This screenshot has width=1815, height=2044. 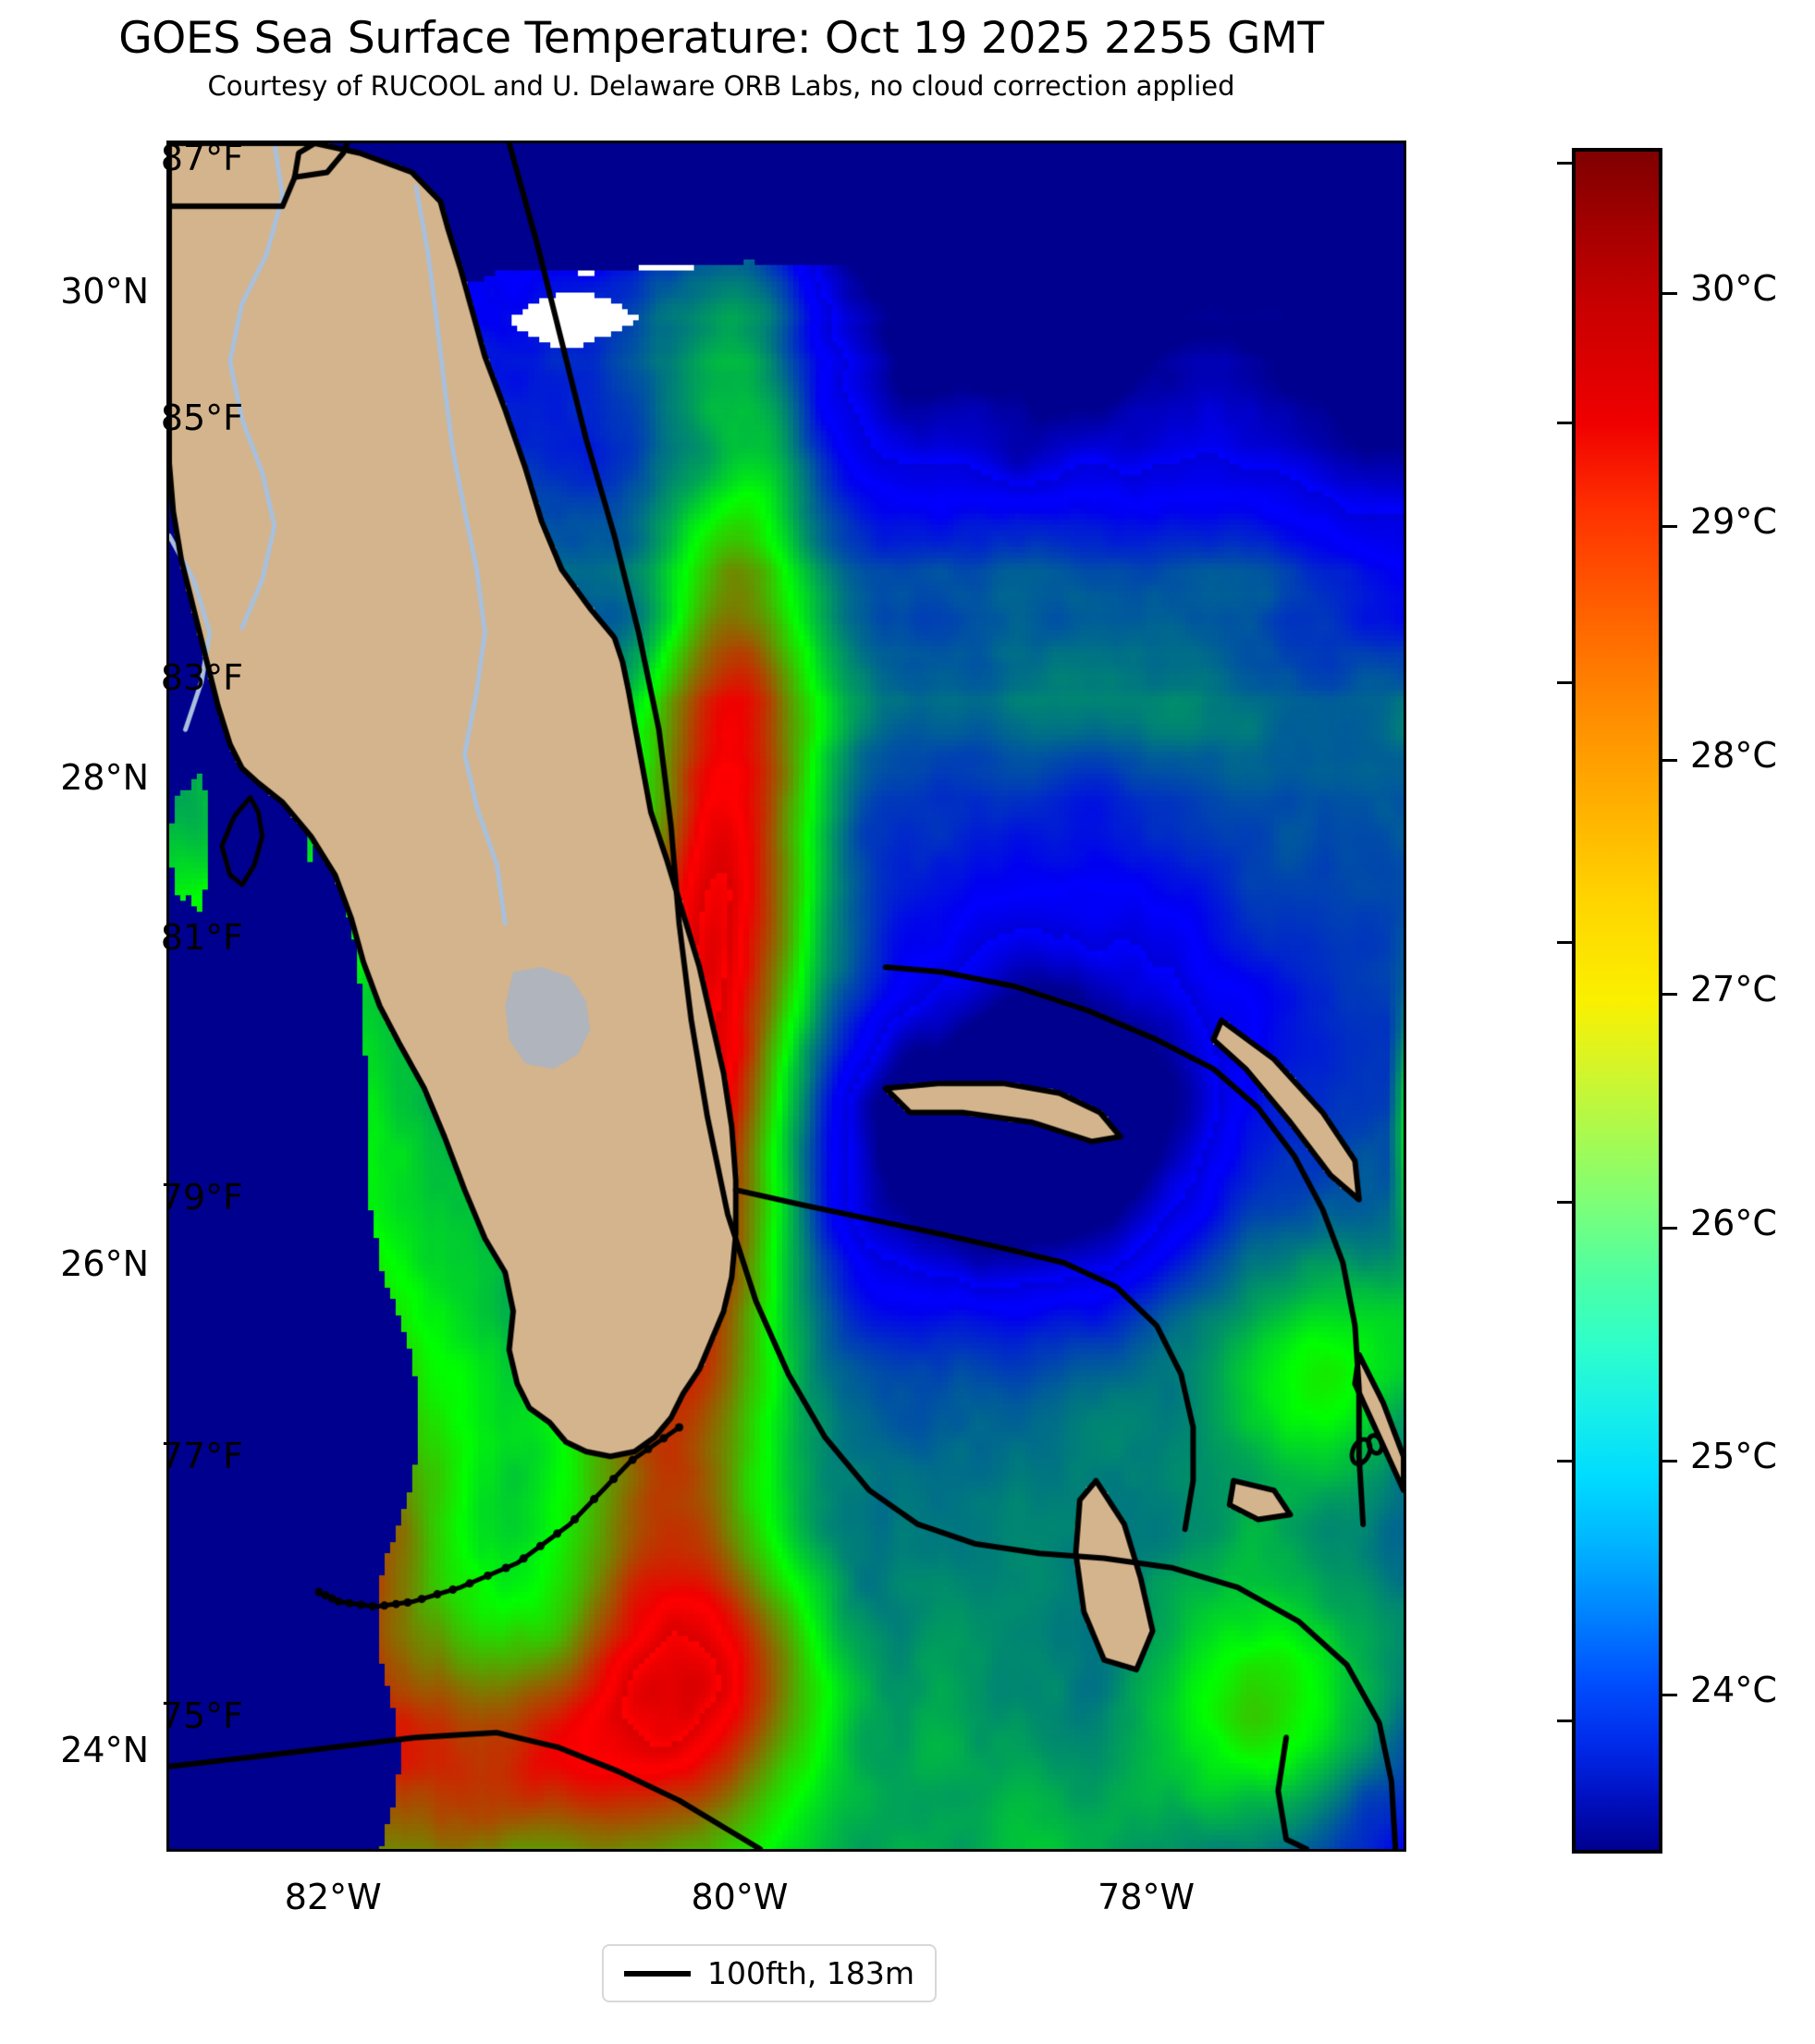 What do you see at coordinates (104, 291) in the screenshot?
I see `lat-axis-label: 30°N` at bounding box center [104, 291].